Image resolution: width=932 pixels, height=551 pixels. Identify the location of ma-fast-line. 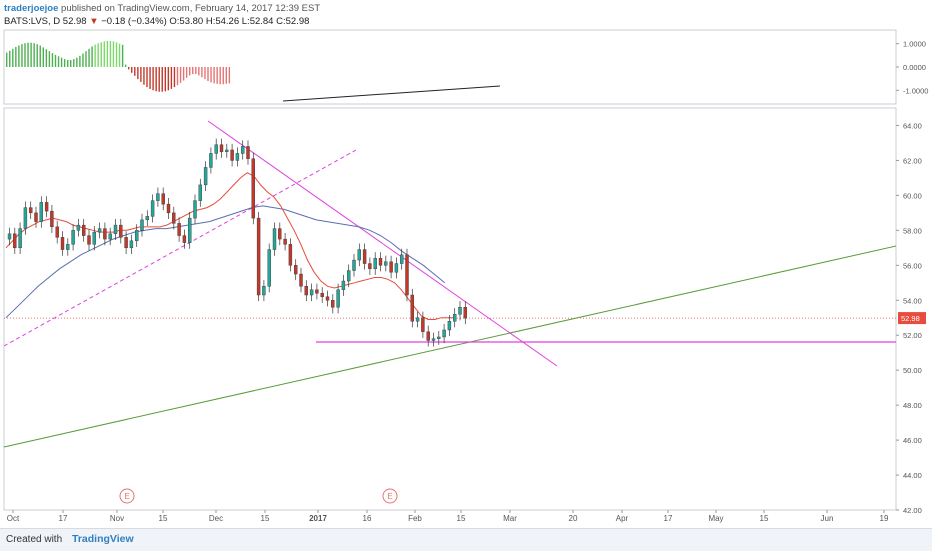
(230, 246).